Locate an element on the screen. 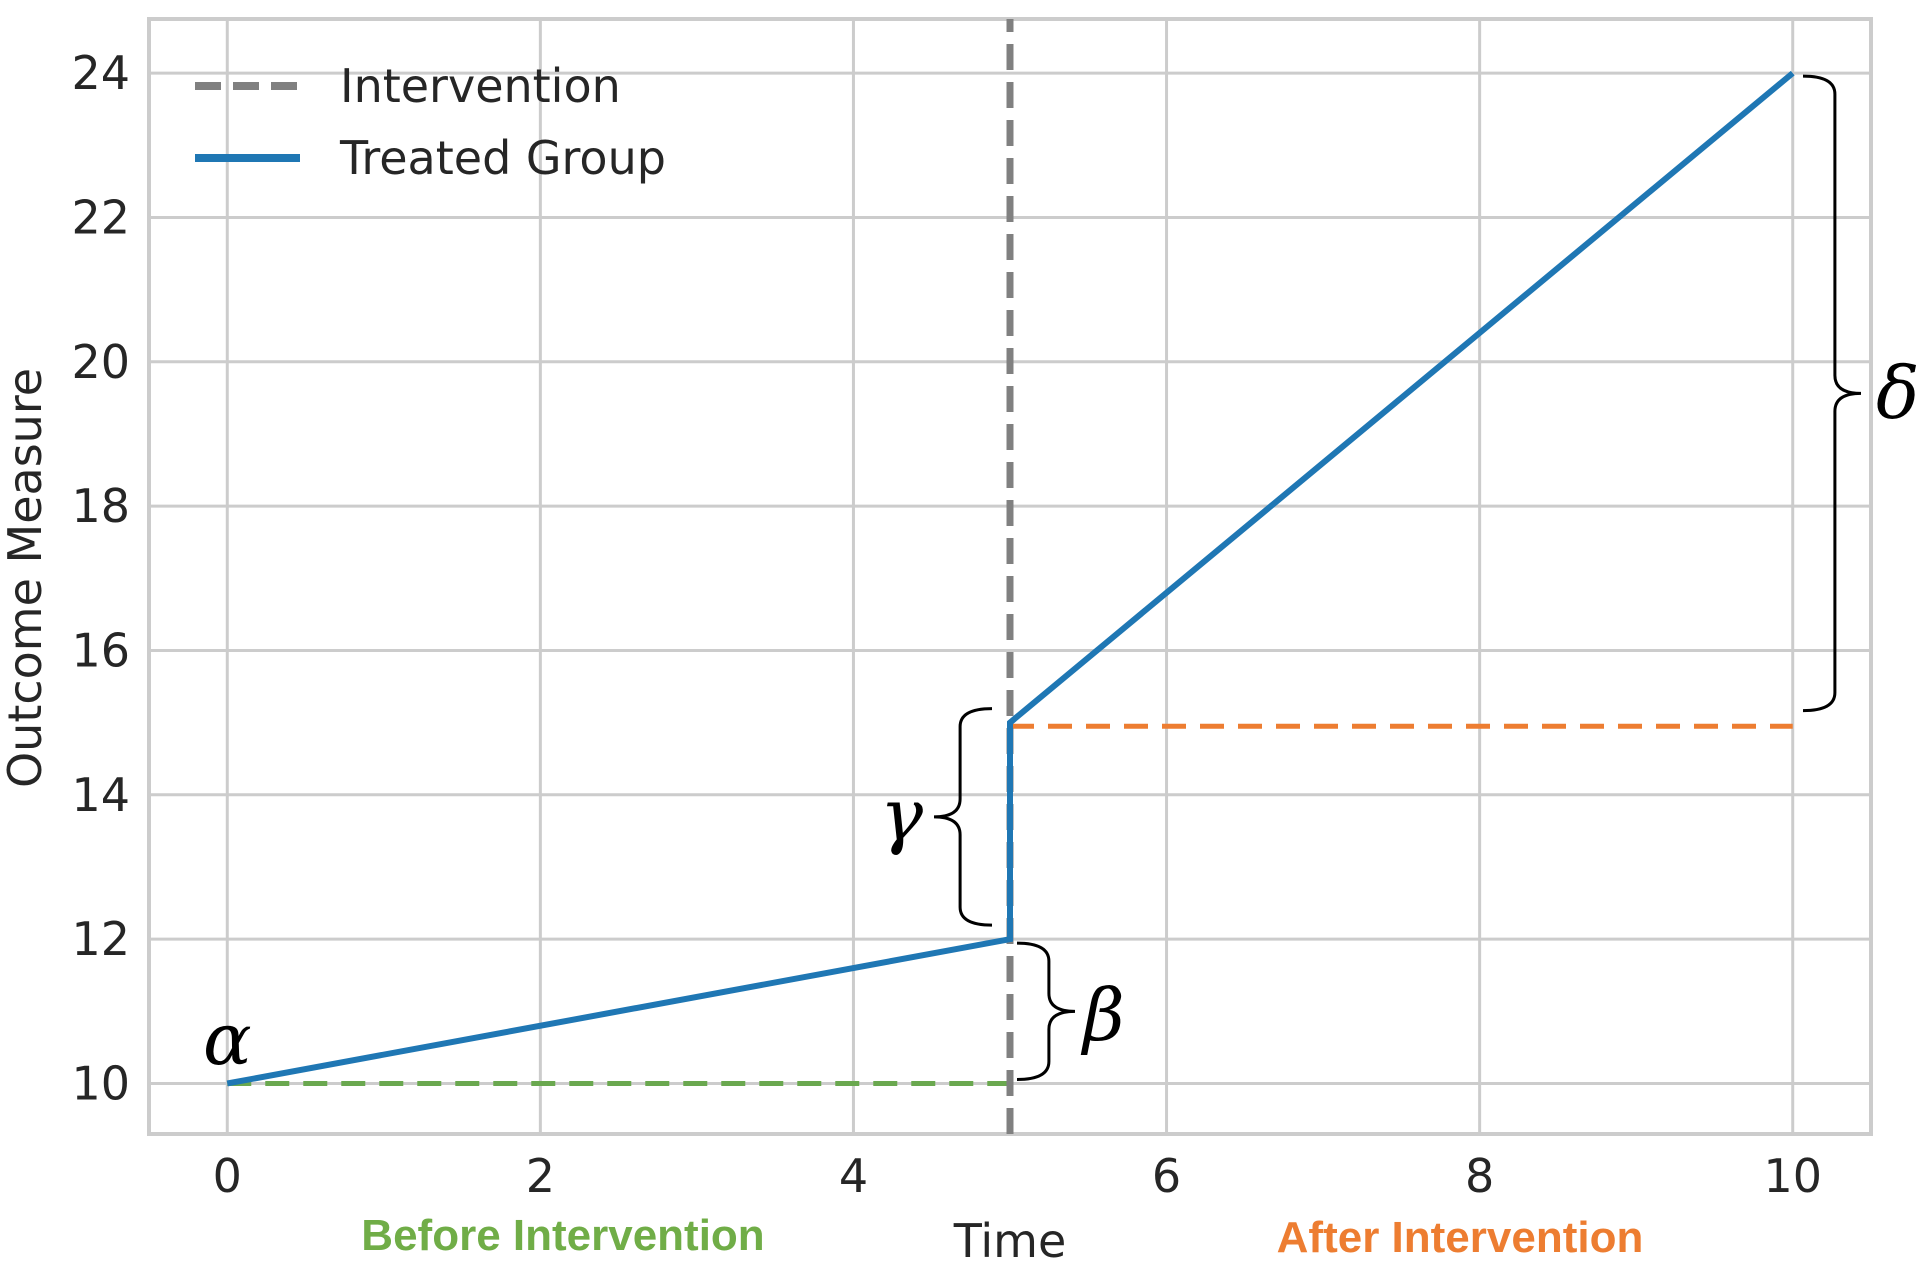 The width and height of the screenshot is (1931, 1277). beta-label: β is located at coordinates (1102, 1015).